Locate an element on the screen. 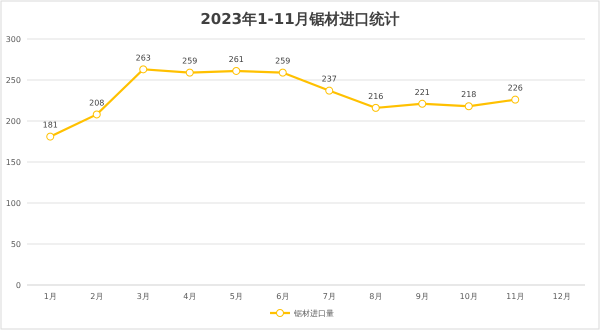 The width and height of the screenshot is (600, 330). x-tick-label: 10月 is located at coordinates (469, 296).